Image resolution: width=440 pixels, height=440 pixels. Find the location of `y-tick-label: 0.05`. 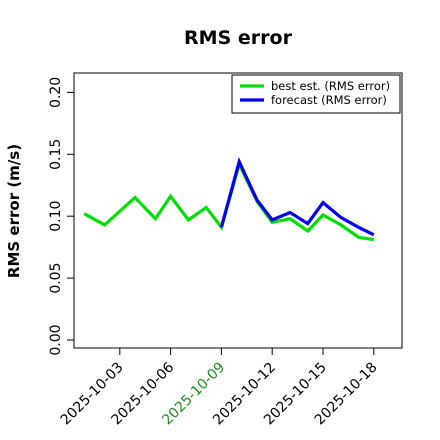

y-tick-label: 0.05 is located at coordinates (56, 278).